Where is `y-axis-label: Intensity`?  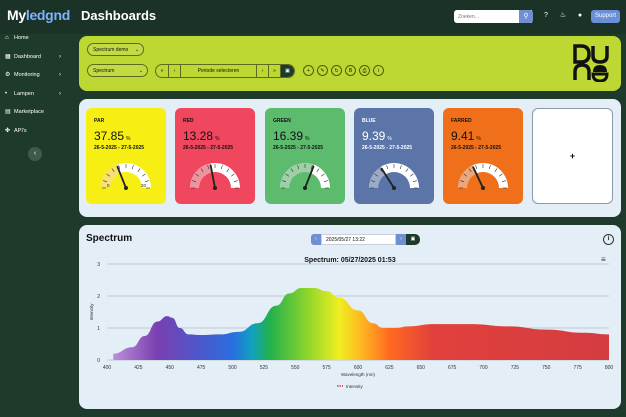 y-axis-label: Intensity is located at coordinates (91, 312).